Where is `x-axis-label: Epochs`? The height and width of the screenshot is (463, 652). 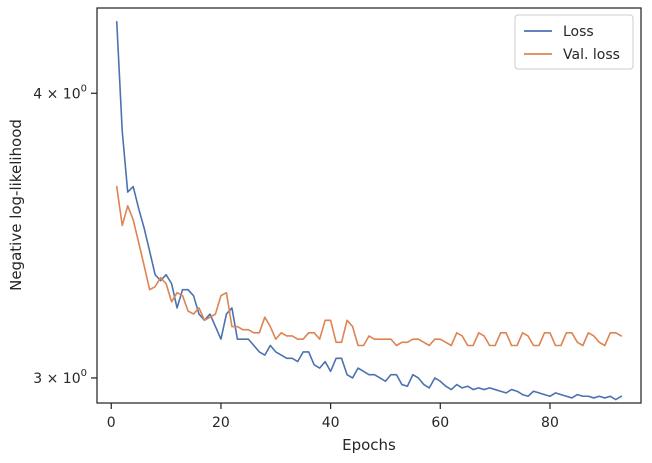
x-axis-label: Epochs is located at coordinates (369, 445).